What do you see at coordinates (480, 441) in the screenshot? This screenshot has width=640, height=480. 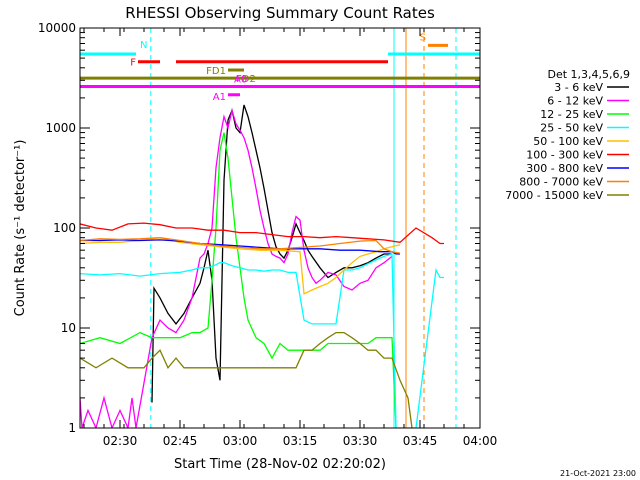 I see `x-tick-label: 04:00` at bounding box center [480, 441].